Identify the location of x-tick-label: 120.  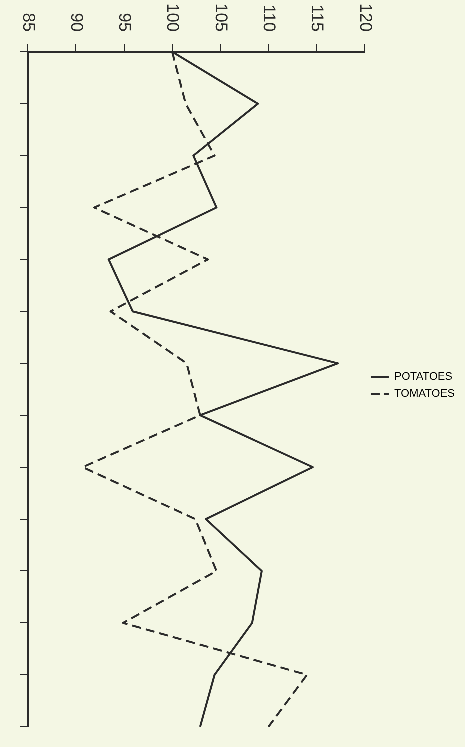
(366, 18).